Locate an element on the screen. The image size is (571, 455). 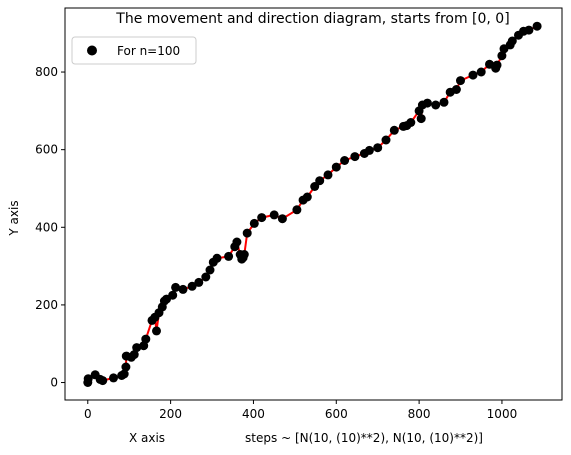
y-axis-ticks: 0 200 400 600 800 is located at coordinates (50, 227).